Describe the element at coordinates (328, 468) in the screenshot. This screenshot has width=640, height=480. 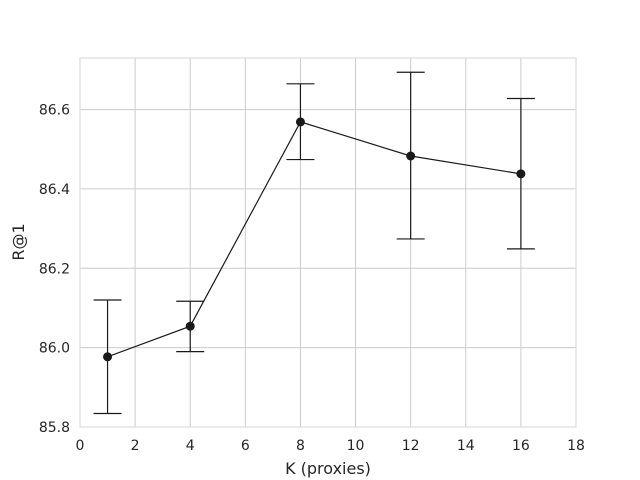
I see `x-axis-label: K (proxies)` at that location.